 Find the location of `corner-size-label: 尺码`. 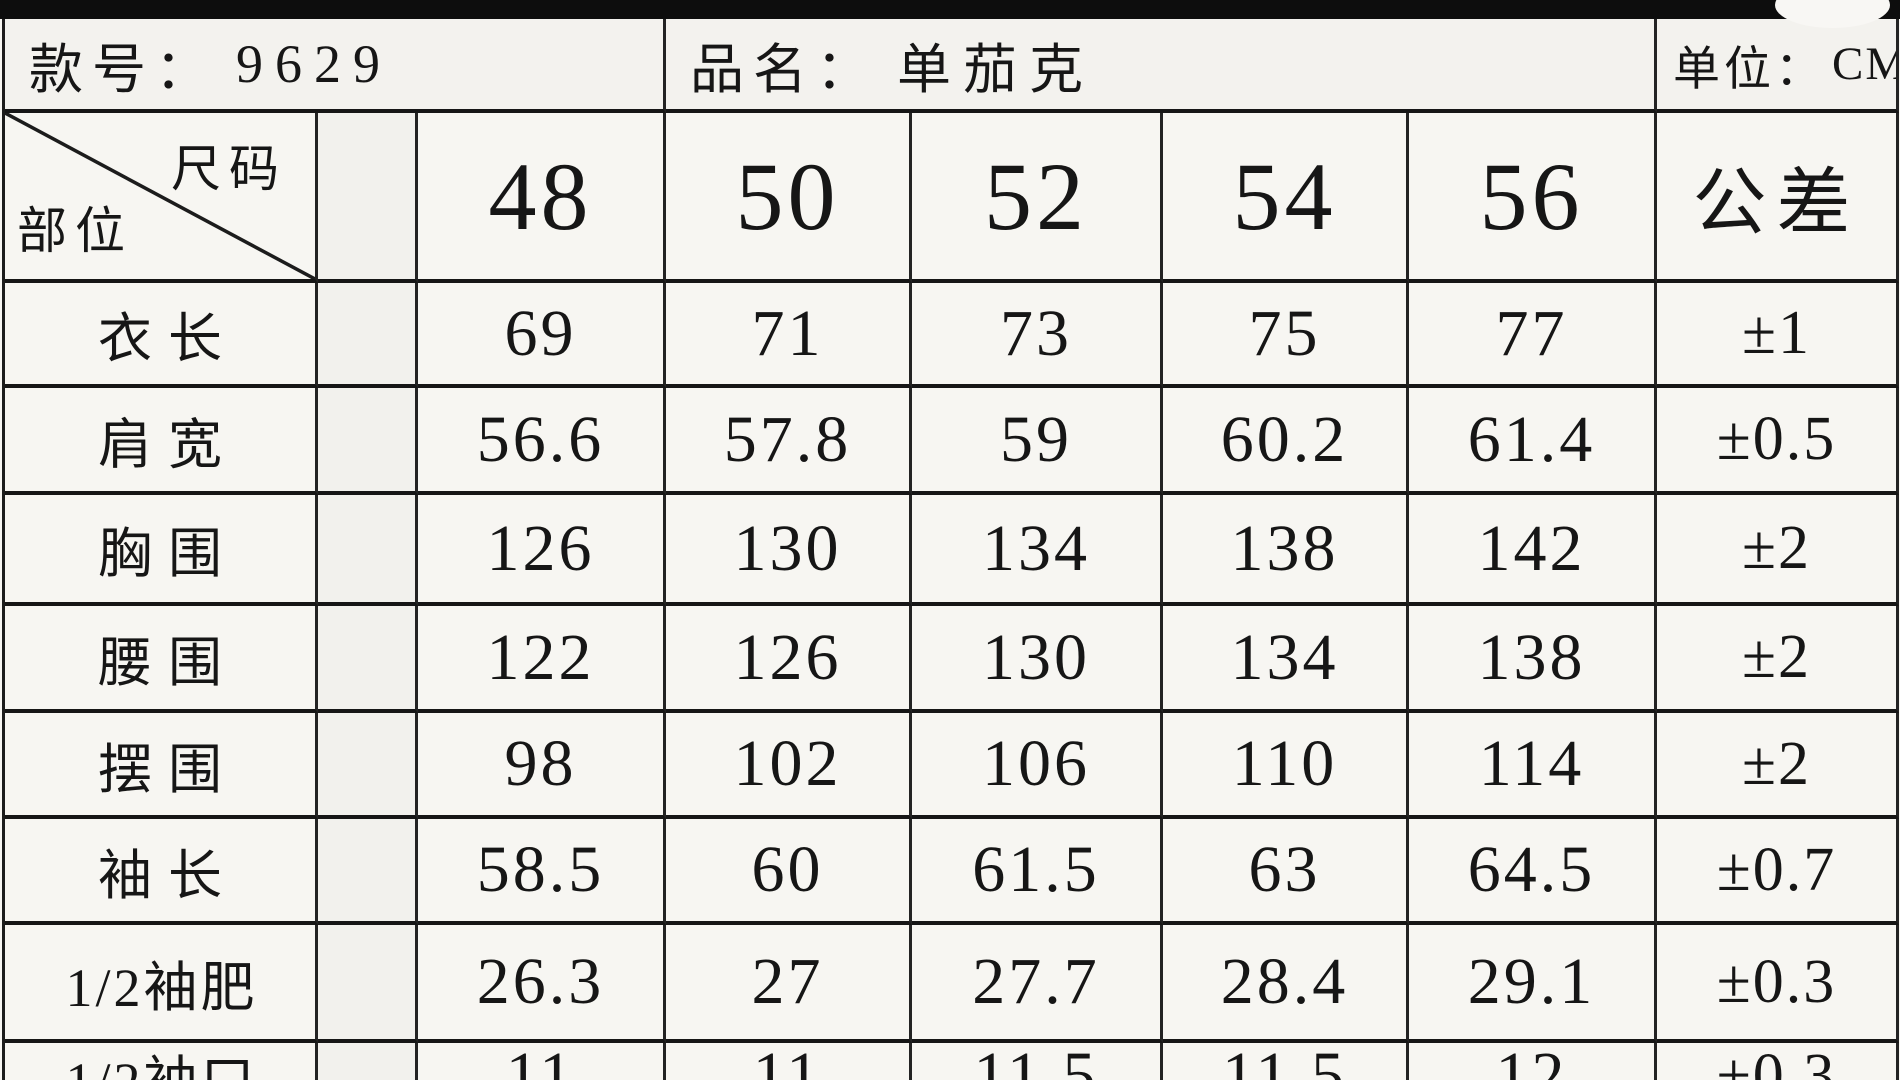

corner-size-label: 尺码 is located at coordinates (229, 169).